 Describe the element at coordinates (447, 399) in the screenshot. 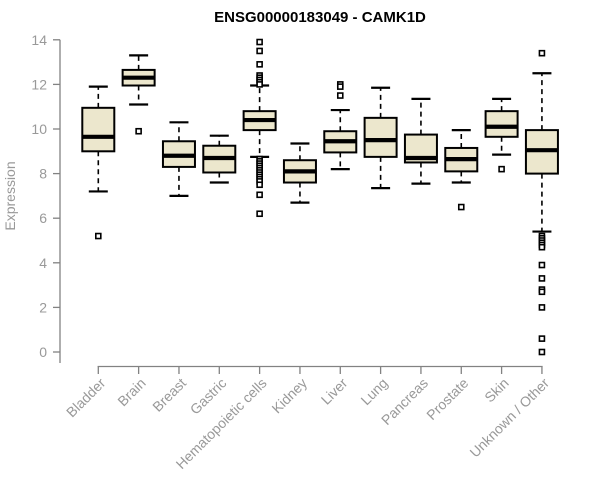

I see `x-category-label: Prostate` at that location.